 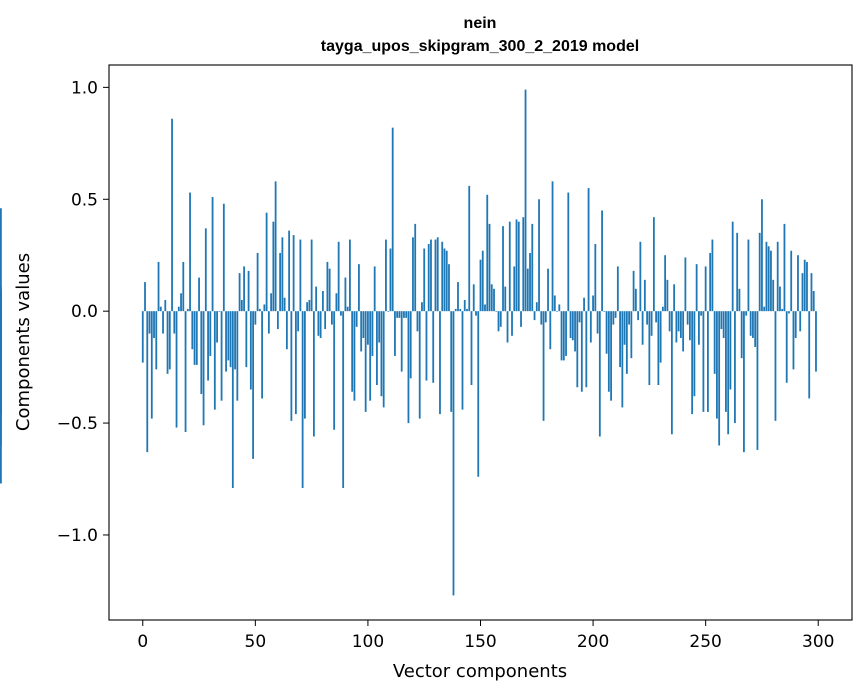 I want to click on chart-subtitle: tayga_upos_skipgram_300_2_2019 model, so click(x=480, y=46).